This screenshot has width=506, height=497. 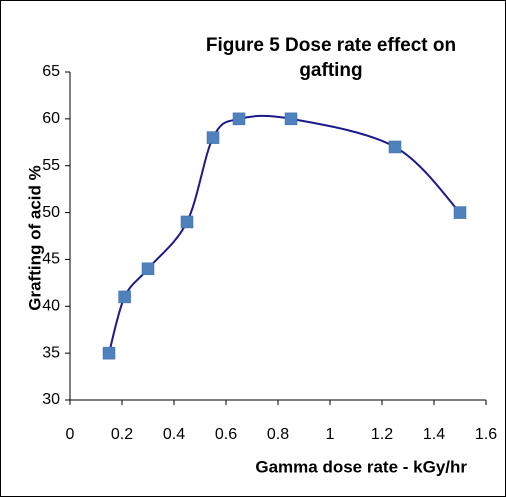 I want to click on x-tick-label: 0.8, so click(x=278, y=434).